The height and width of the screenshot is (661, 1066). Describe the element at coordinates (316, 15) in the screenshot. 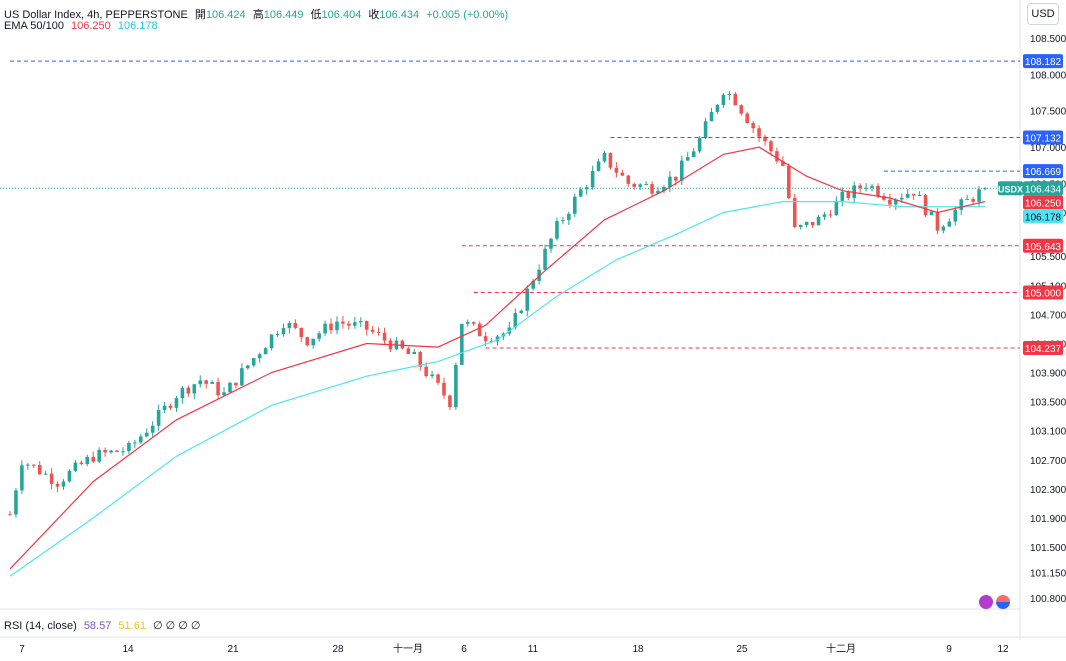

I see `low-label: 低` at that location.